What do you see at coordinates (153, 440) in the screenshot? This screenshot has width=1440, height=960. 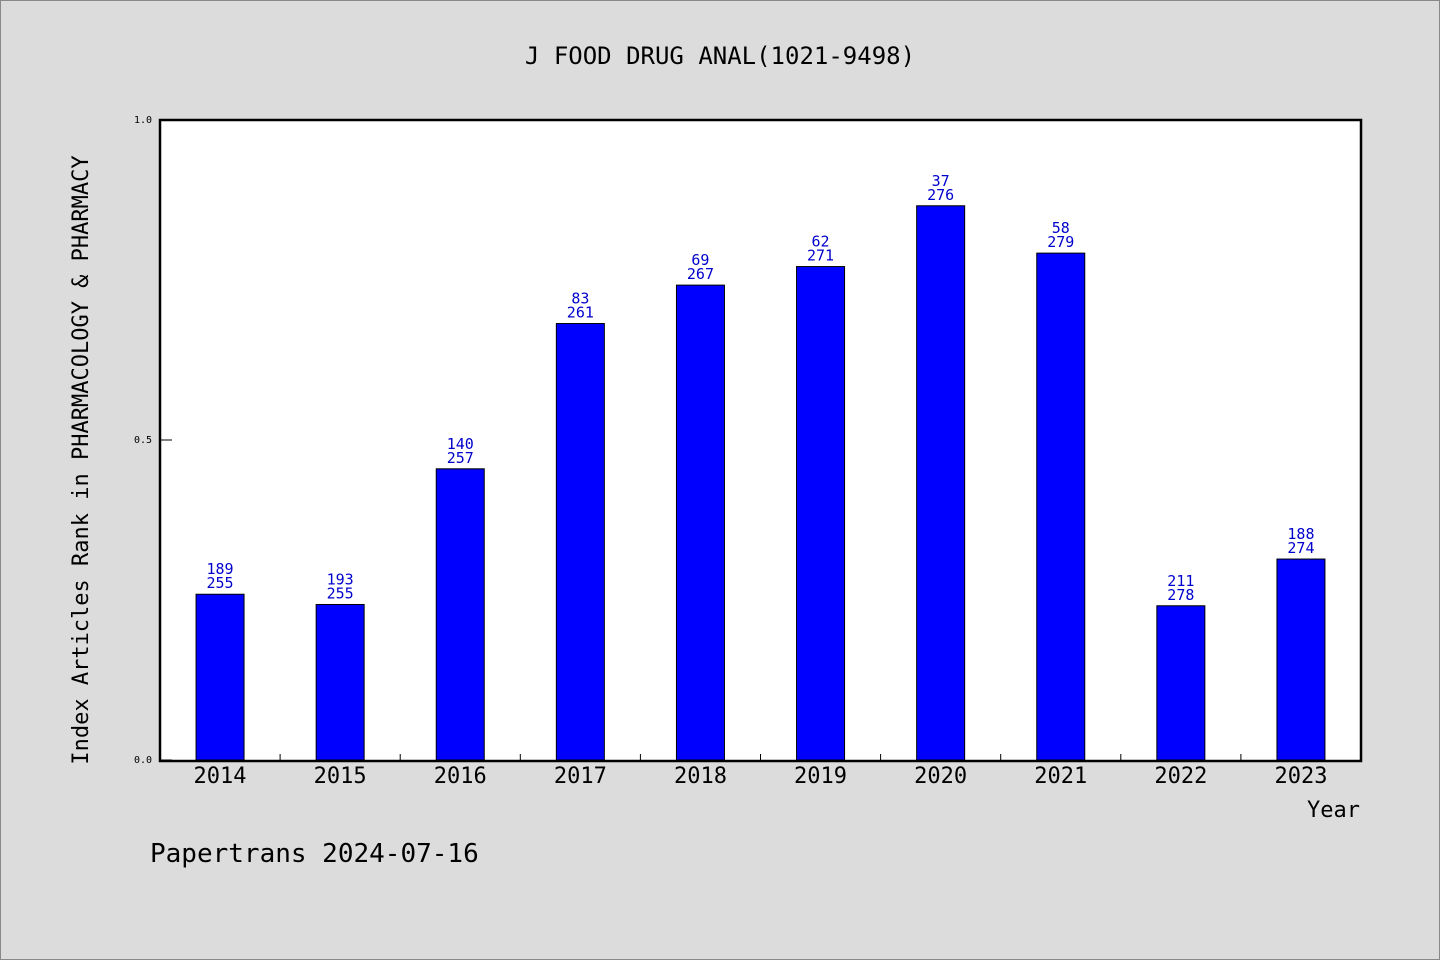 I see `y-axis-ticks: 0.0 0.5 1.0` at bounding box center [153, 440].